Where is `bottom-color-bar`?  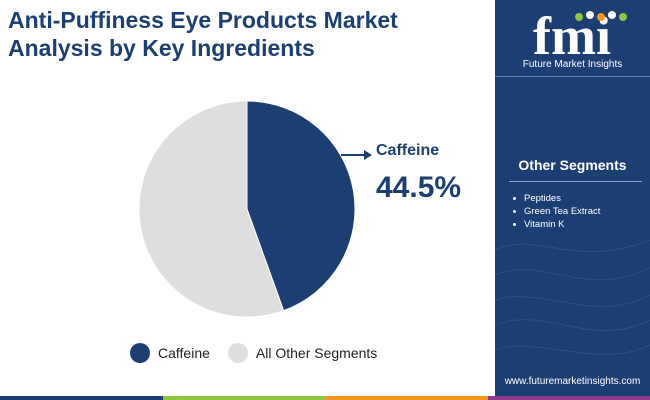 bottom-color-bar is located at coordinates (325, 398).